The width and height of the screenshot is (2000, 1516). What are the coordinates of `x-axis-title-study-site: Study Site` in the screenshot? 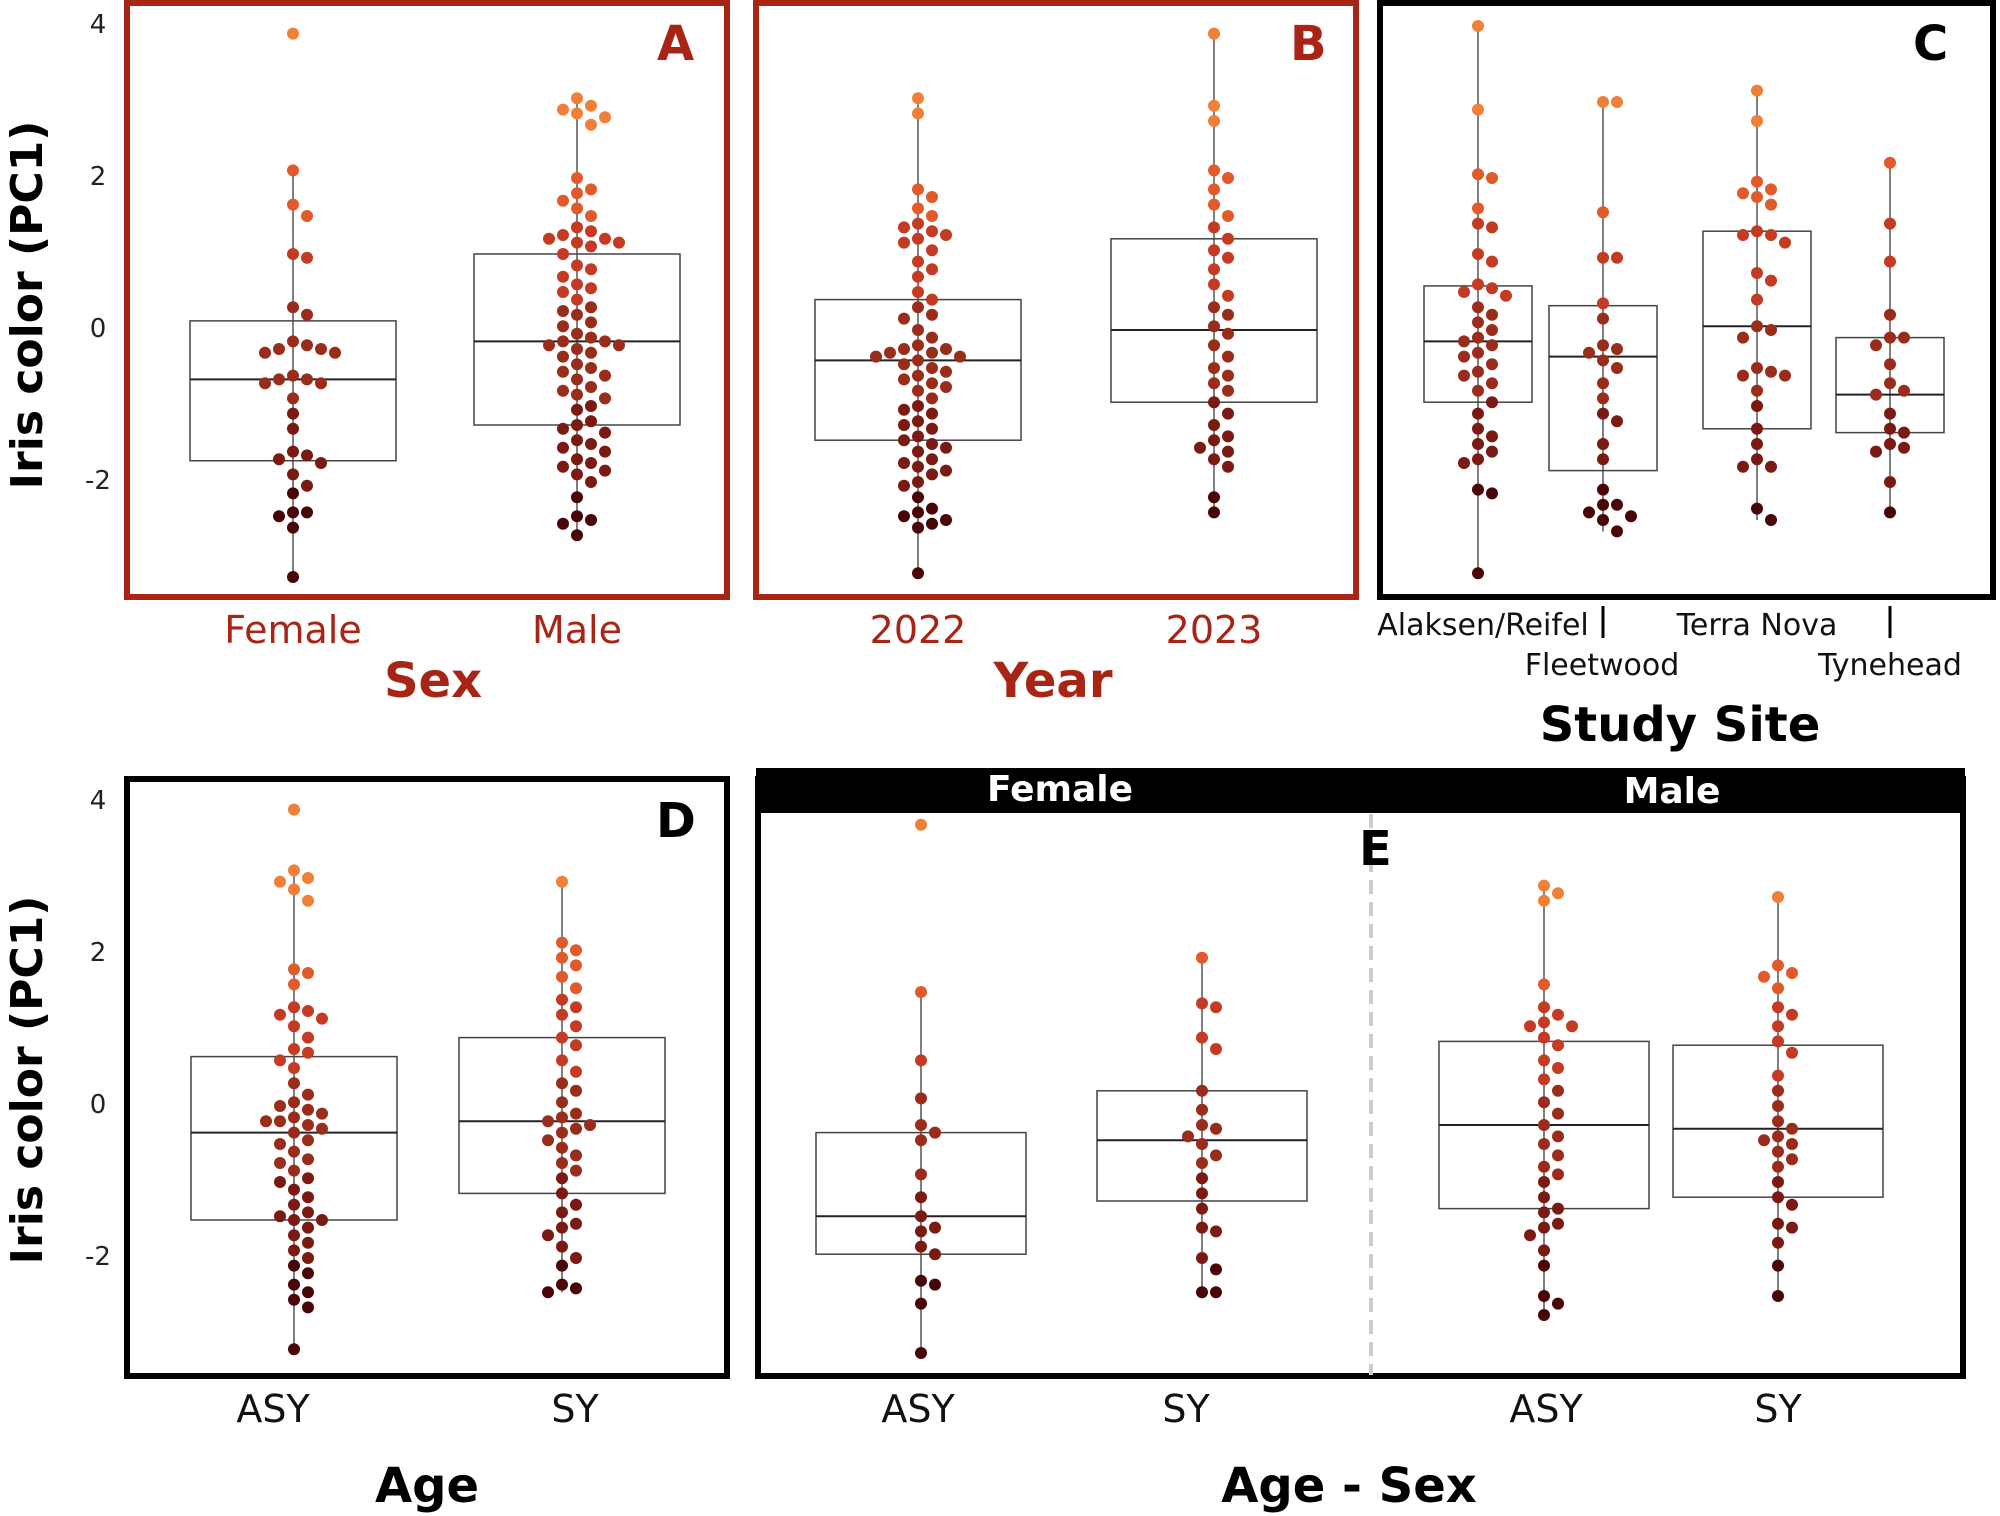 It's located at (1680, 725).